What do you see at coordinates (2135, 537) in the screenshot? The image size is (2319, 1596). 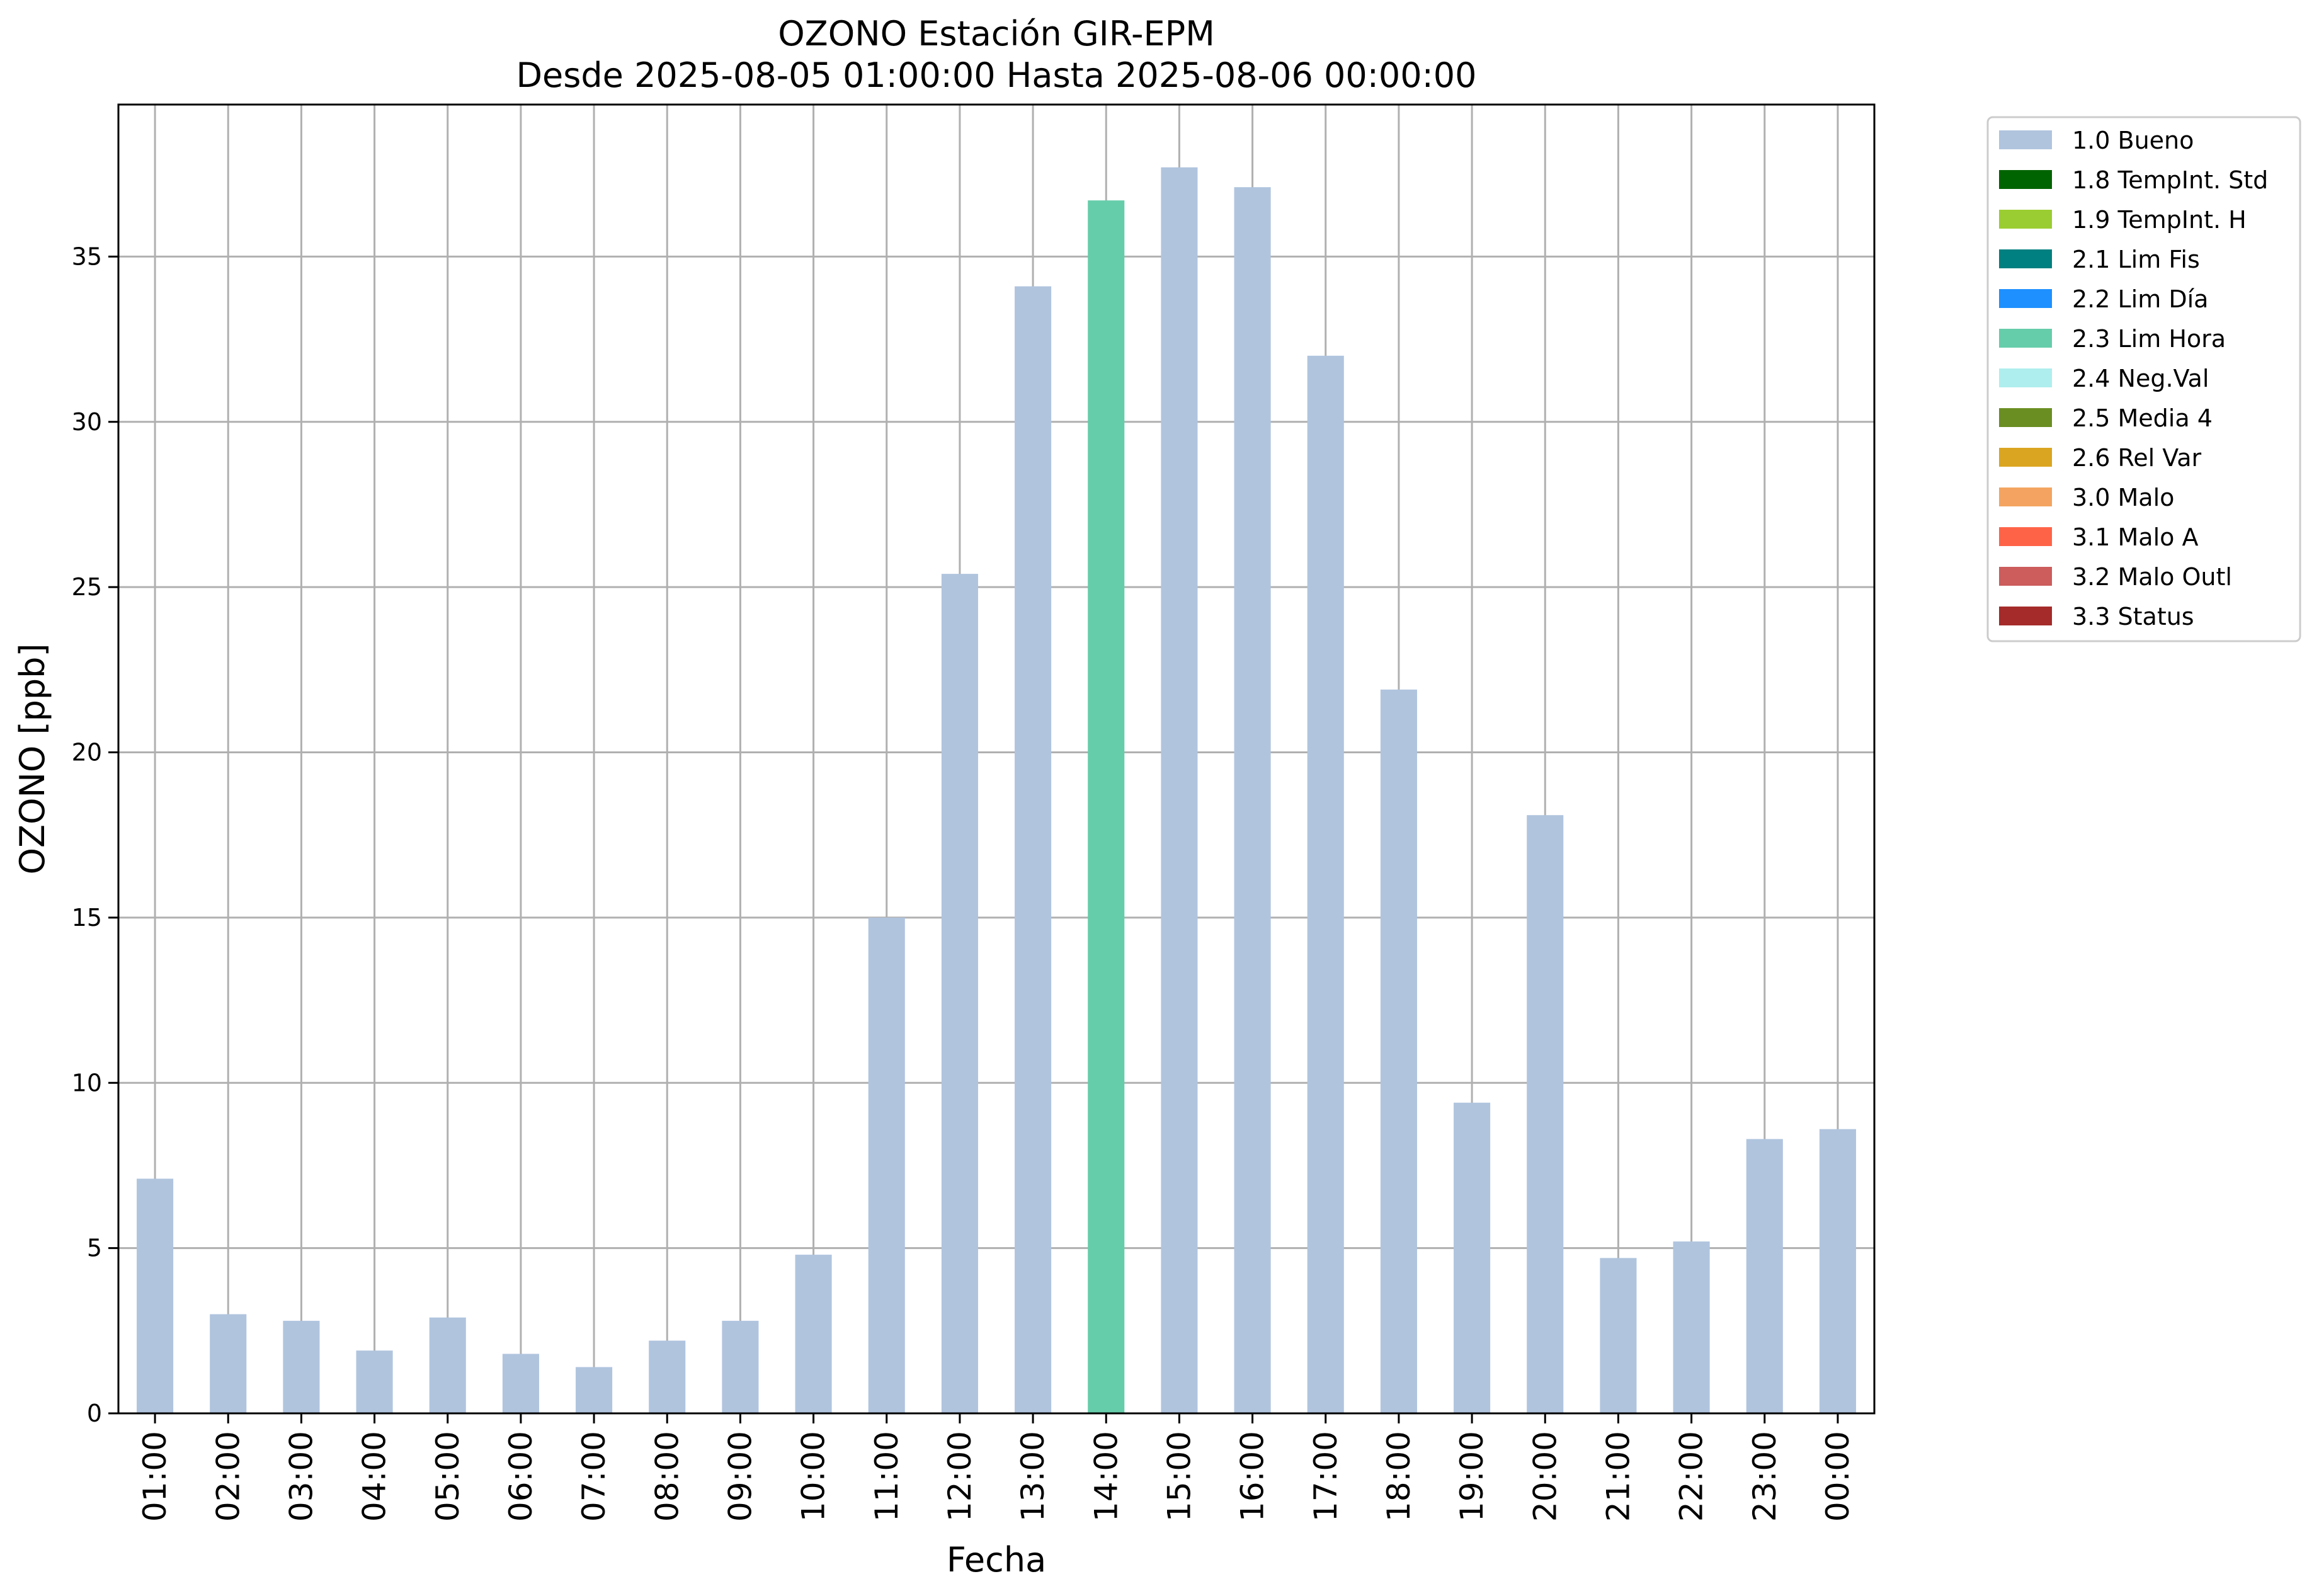 I see `legend-label: 3.1 Malo A` at bounding box center [2135, 537].